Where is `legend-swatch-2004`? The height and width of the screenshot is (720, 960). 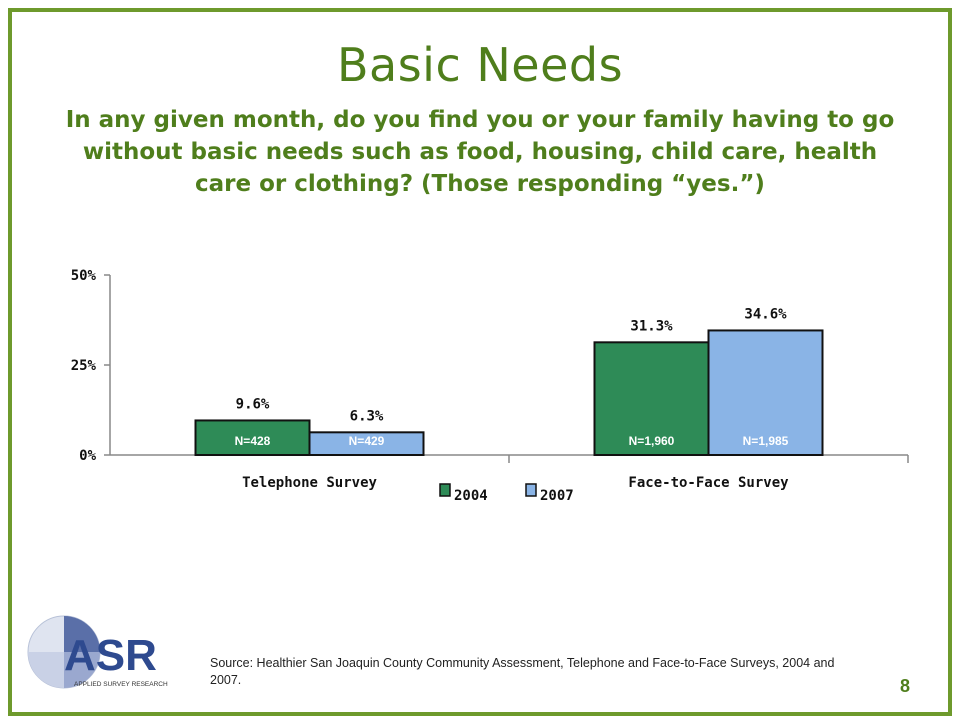
legend-swatch-2004 is located at coordinates (445, 490).